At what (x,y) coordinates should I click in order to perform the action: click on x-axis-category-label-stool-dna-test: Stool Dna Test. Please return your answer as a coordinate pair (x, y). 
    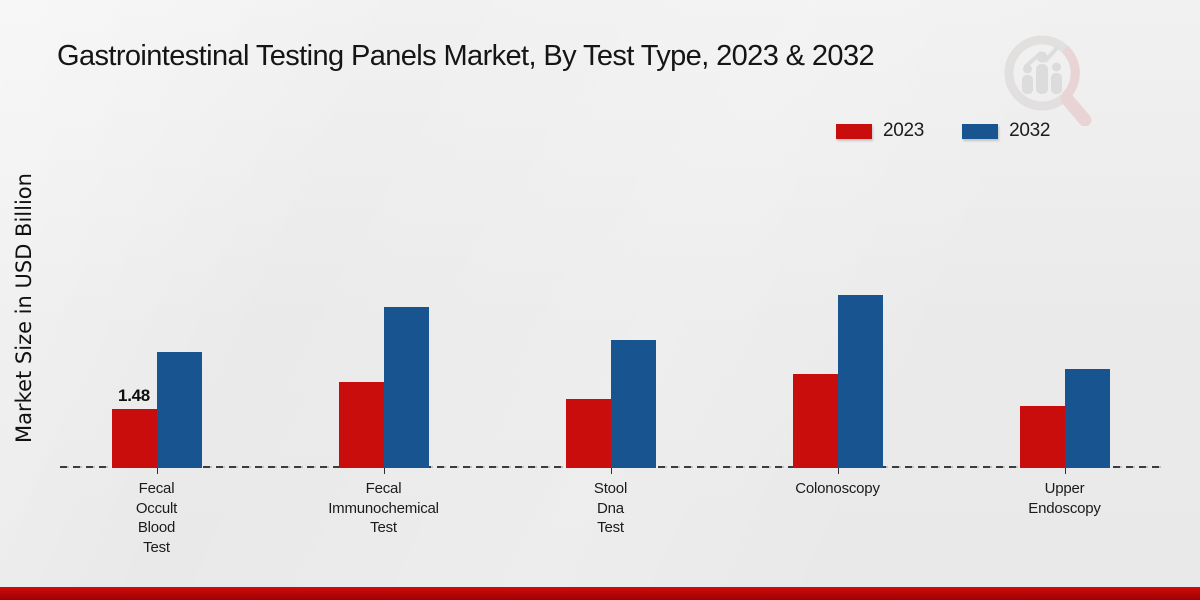
    Looking at the image, I should click on (610, 508).